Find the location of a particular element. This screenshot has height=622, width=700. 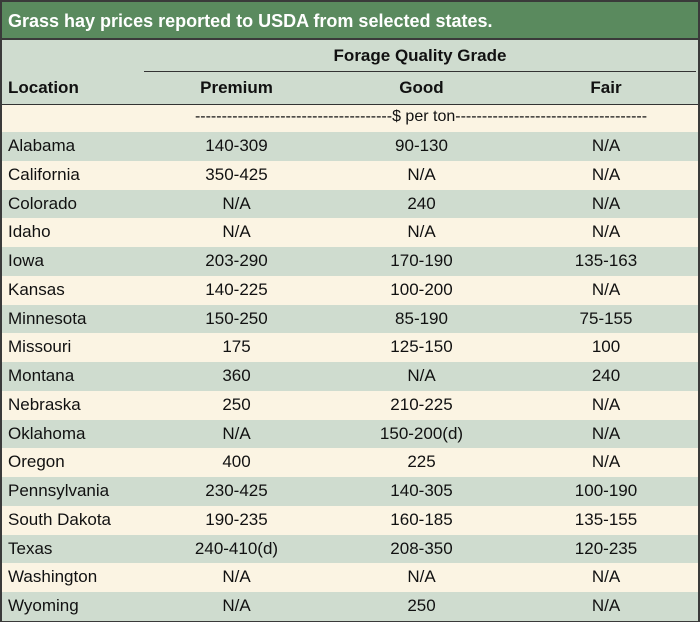

table-row: Alabama 140-309 90-130 N/A is located at coordinates (350, 146).